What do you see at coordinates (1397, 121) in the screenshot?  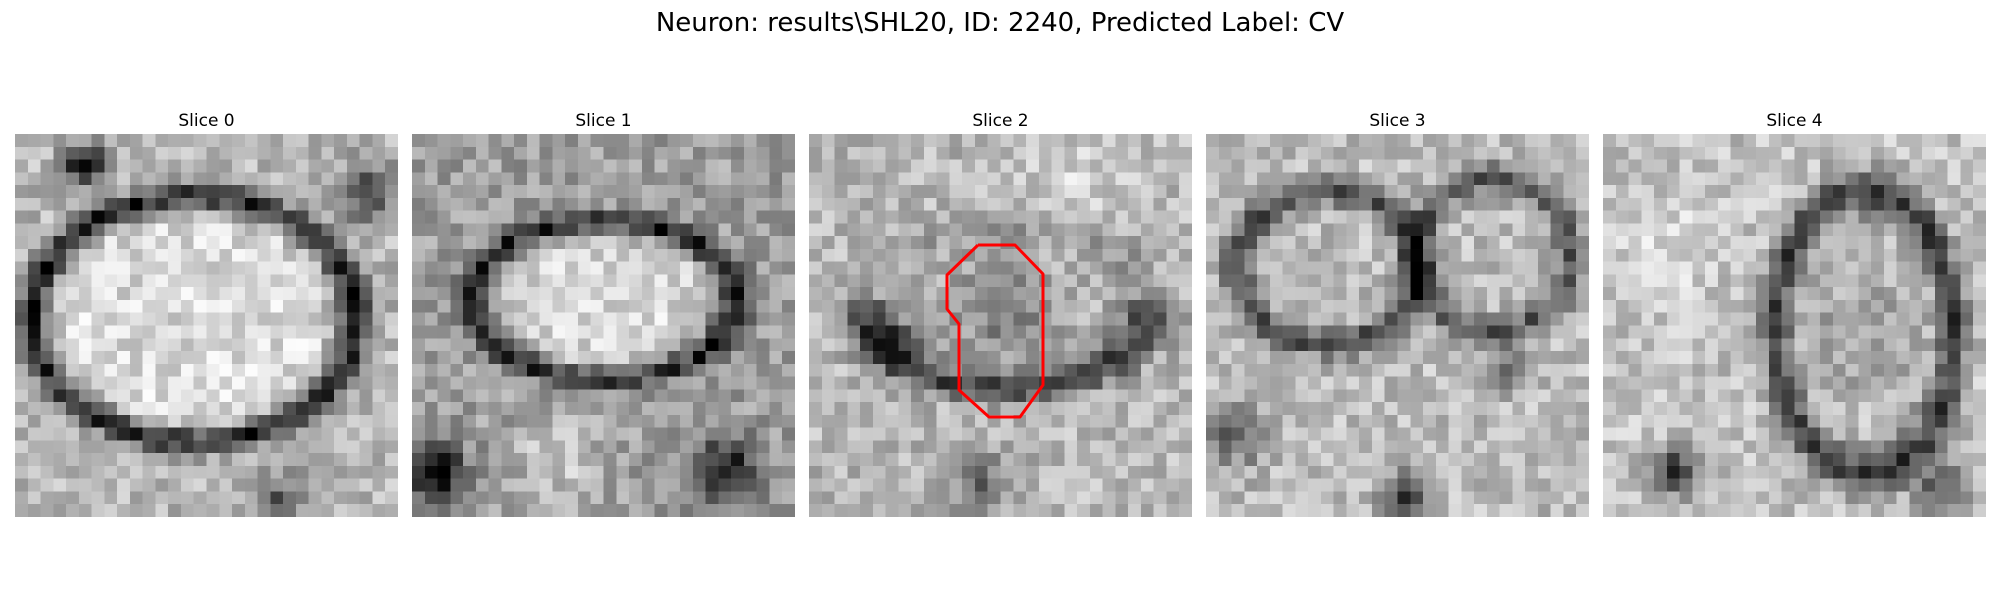 I see `slice-title: Slice 3` at bounding box center [1397, 121].